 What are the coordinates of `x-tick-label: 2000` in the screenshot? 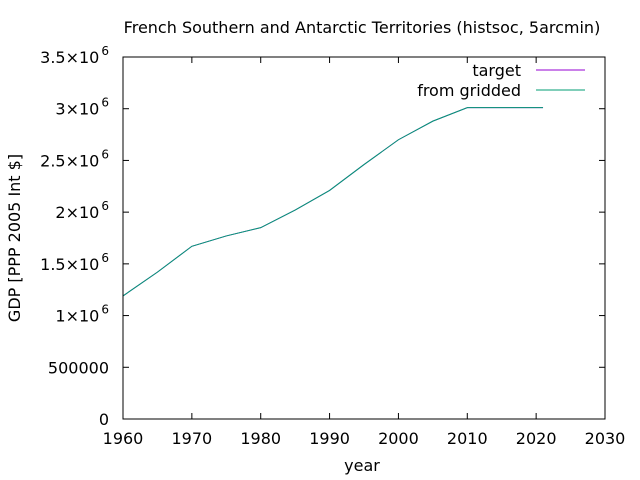 It's located at (398, 438).